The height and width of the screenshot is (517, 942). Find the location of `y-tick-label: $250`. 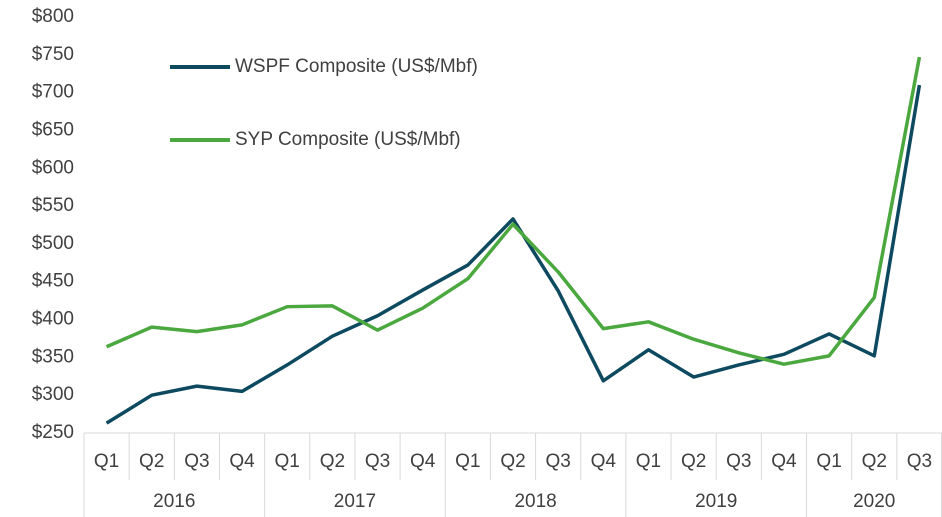

y-tick-label: $250 is located at coordinates (53, 432).